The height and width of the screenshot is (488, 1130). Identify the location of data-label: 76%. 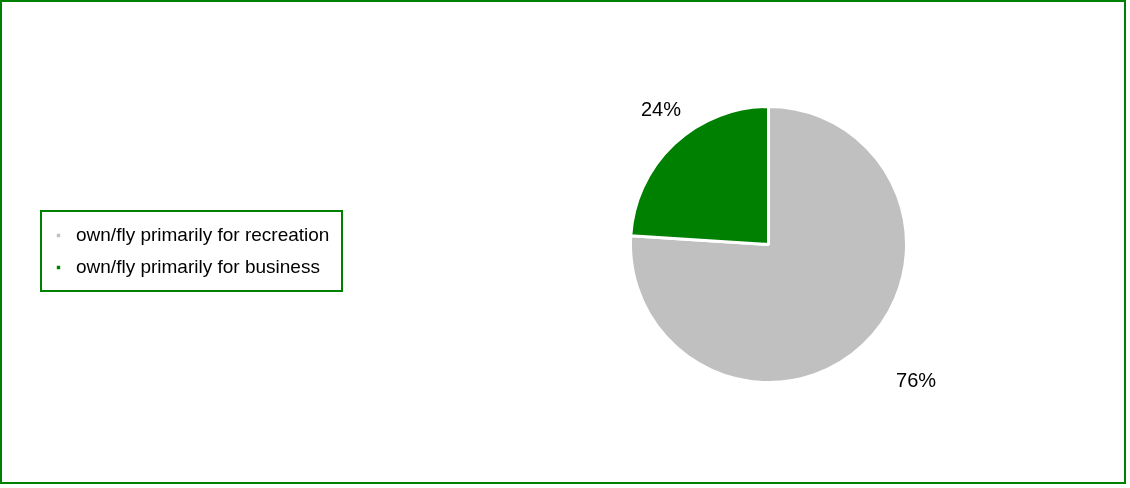
(916, 380).